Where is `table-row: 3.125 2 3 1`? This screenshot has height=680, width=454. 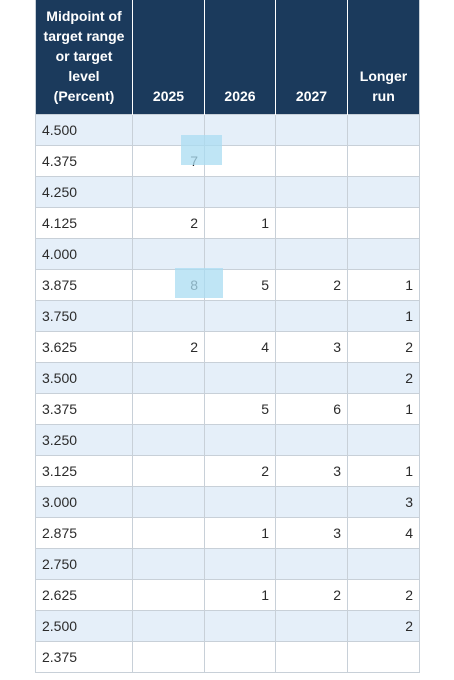
table-row: 3.125 2 3 1 is located at coordinates (227, 470).